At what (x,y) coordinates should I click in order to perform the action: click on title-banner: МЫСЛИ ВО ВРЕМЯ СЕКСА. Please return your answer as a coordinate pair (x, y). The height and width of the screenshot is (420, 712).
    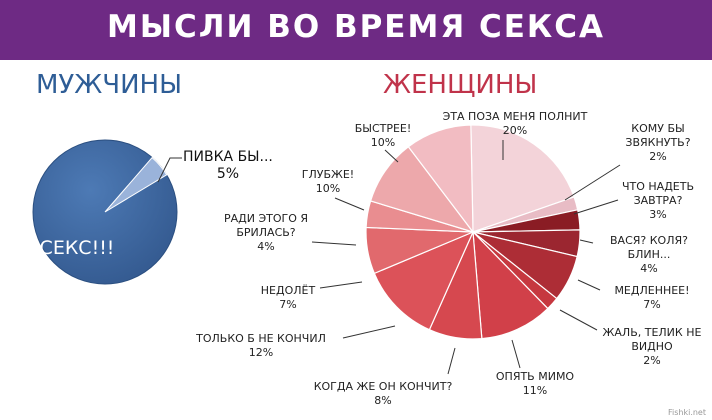
    Looking at the image, I should click on (356, 30).